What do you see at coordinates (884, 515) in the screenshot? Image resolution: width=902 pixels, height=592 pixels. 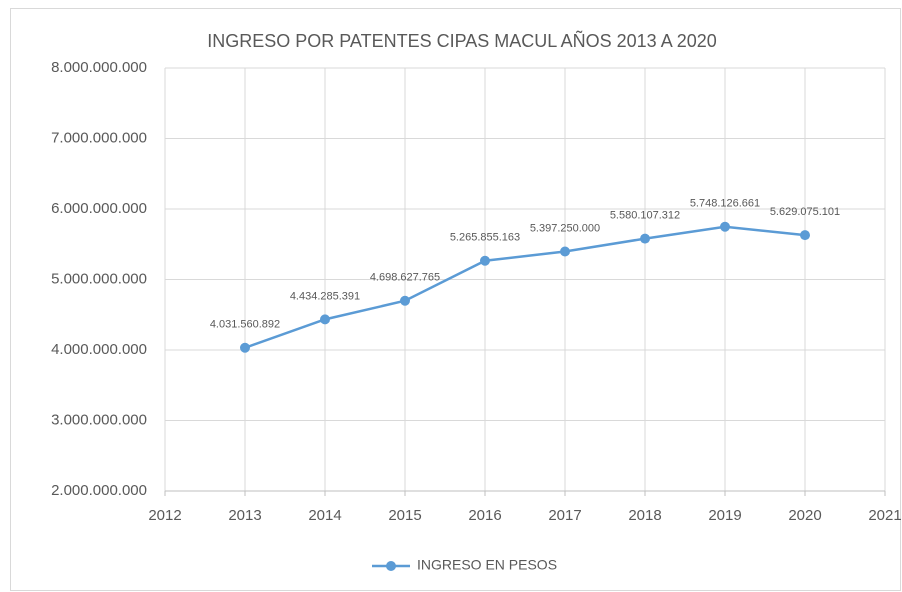 I see `x-tick-label: 2021` at bounding box center [884, 515].